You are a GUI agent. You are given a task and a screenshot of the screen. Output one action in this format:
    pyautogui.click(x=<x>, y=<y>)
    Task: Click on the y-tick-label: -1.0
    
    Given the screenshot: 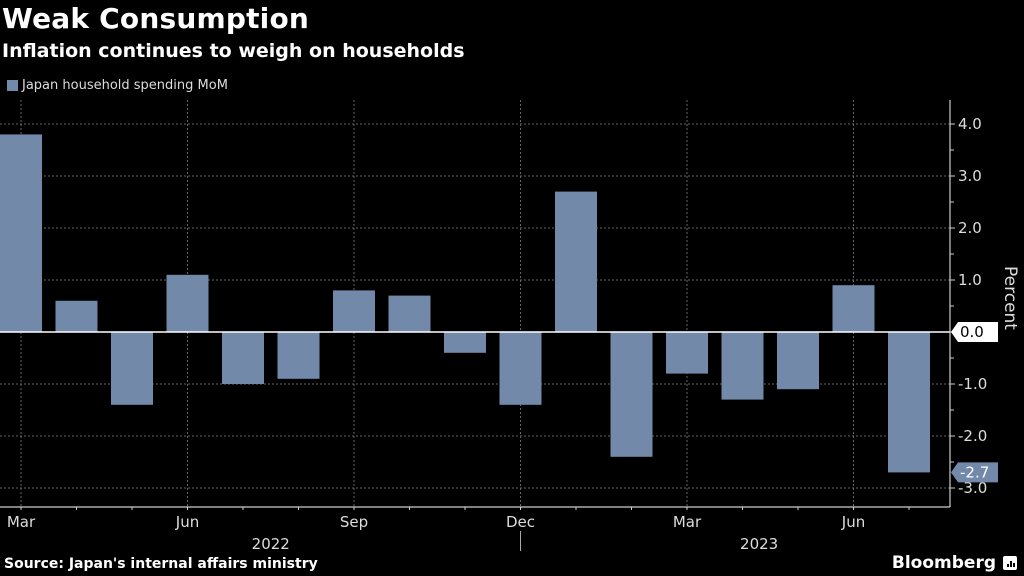 What is the action you would take?
    pyautogui.click(x=972, y=384)
    